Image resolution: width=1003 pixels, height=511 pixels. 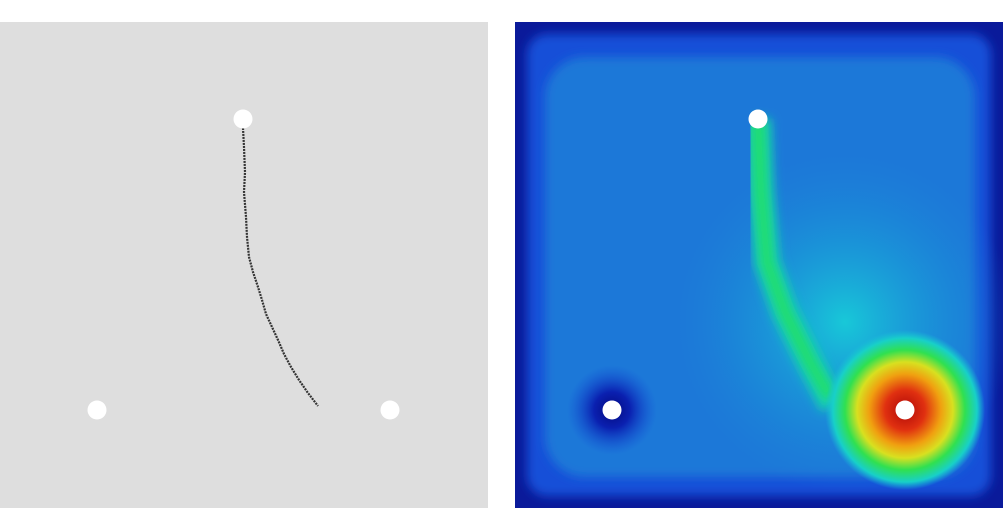 I want to click on crack-path, so click(x=280, y=267).